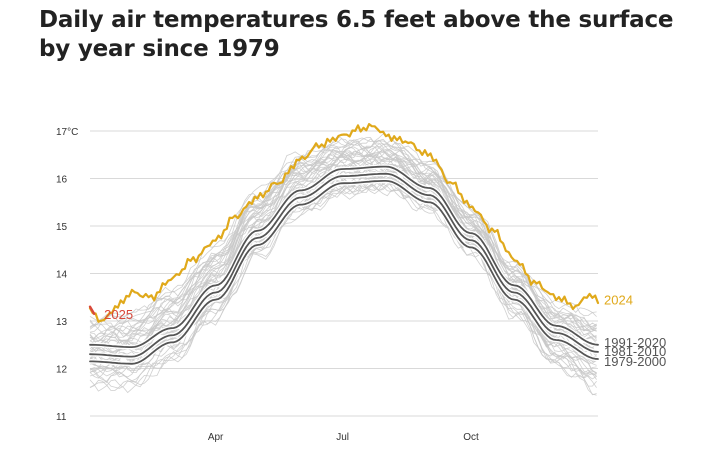 Image resolution: width=720 pixels, height=454 pixels. What do you see at coordinates (62, 227) in the screenshot?
I see `y-tick-label: 15` at bounding box center [62, 227].